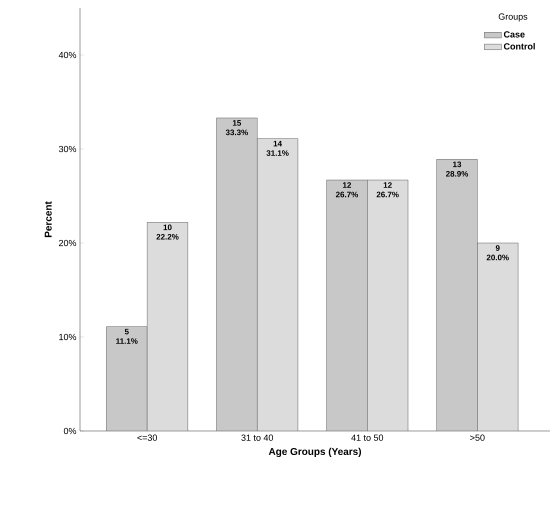 The image size is (557, 511). I want to click on y-tick-label: 40%, so click(67, 55).